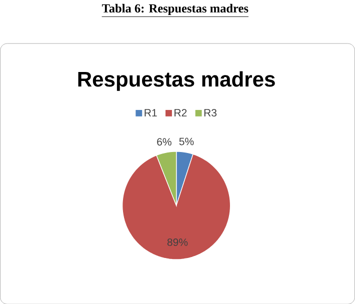  Describe the element at coordinates (186, 142) in the screenshot. I see `data-label: 5%` at that location.